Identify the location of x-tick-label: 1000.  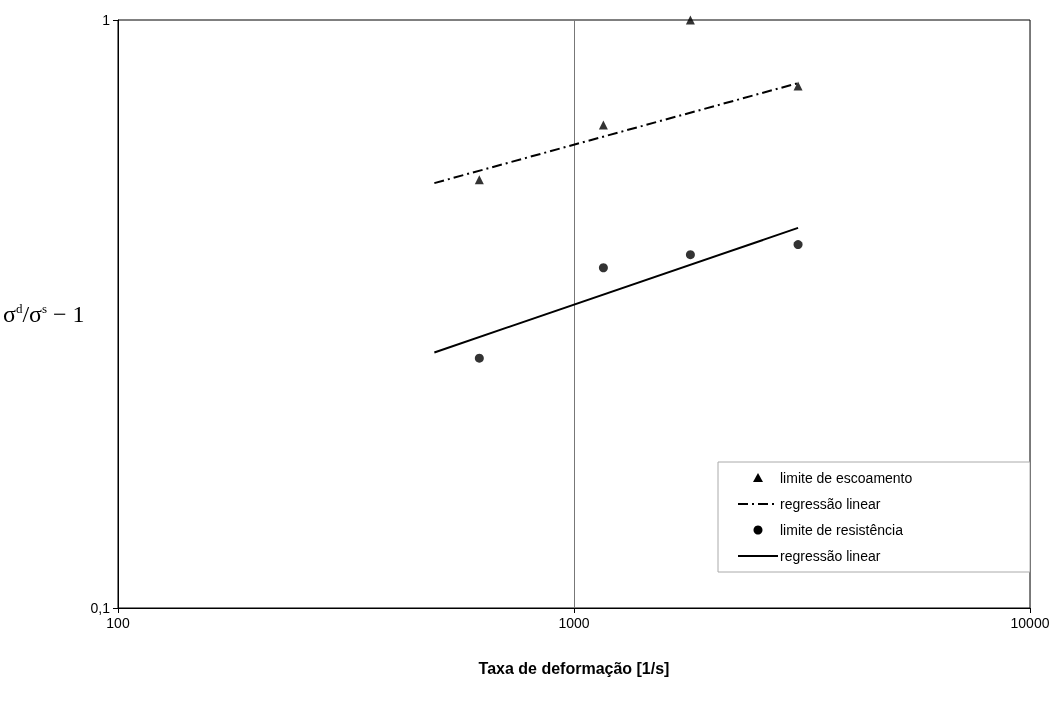
(574, 623).